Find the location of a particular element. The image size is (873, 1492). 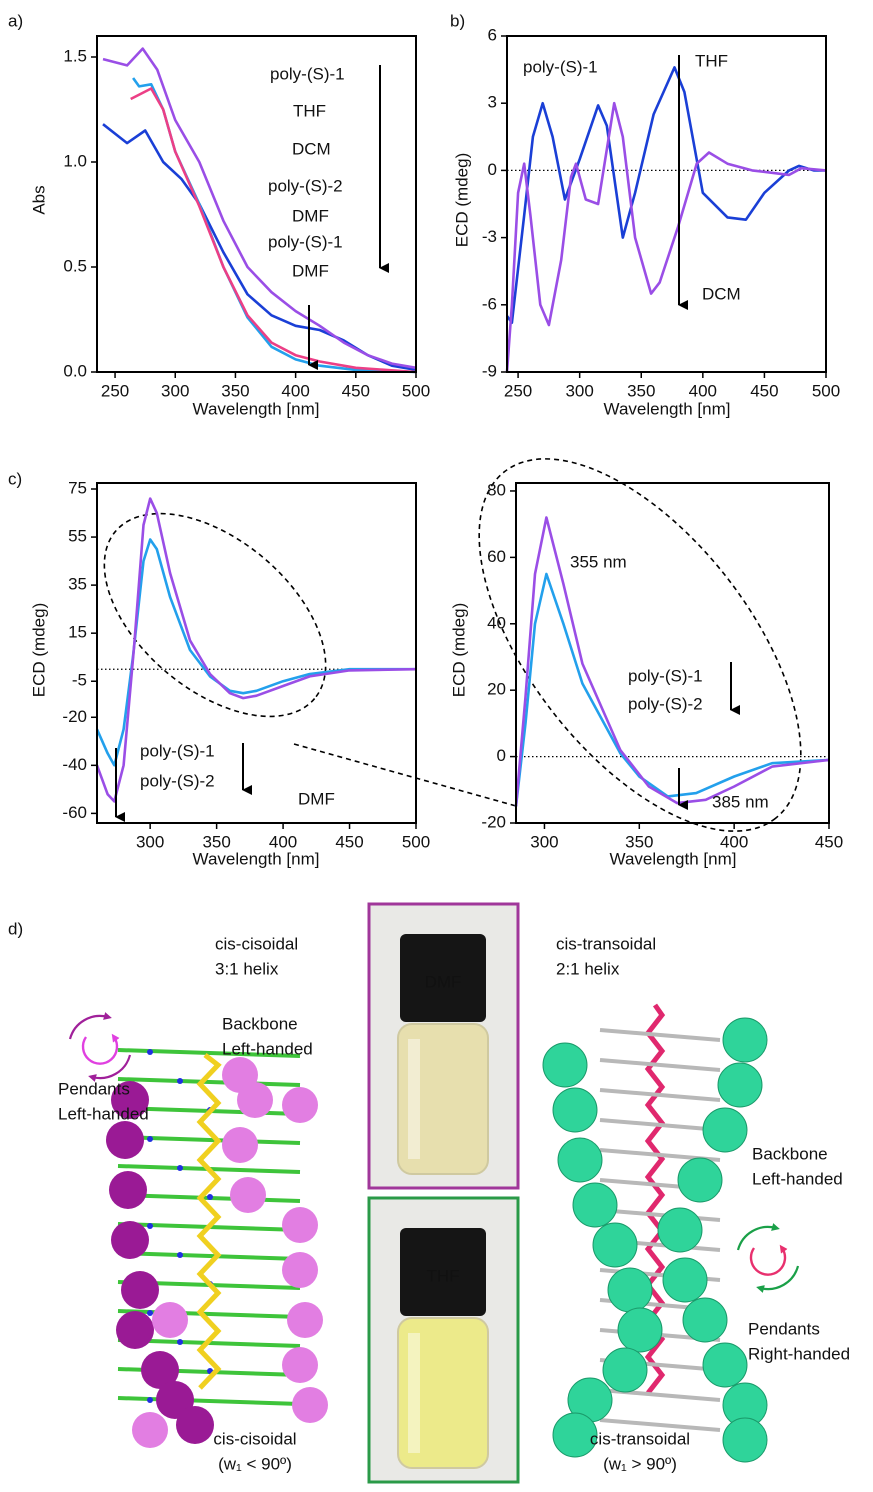

legend-label: poly-(S)-2 is located at coordinates (665, 703).